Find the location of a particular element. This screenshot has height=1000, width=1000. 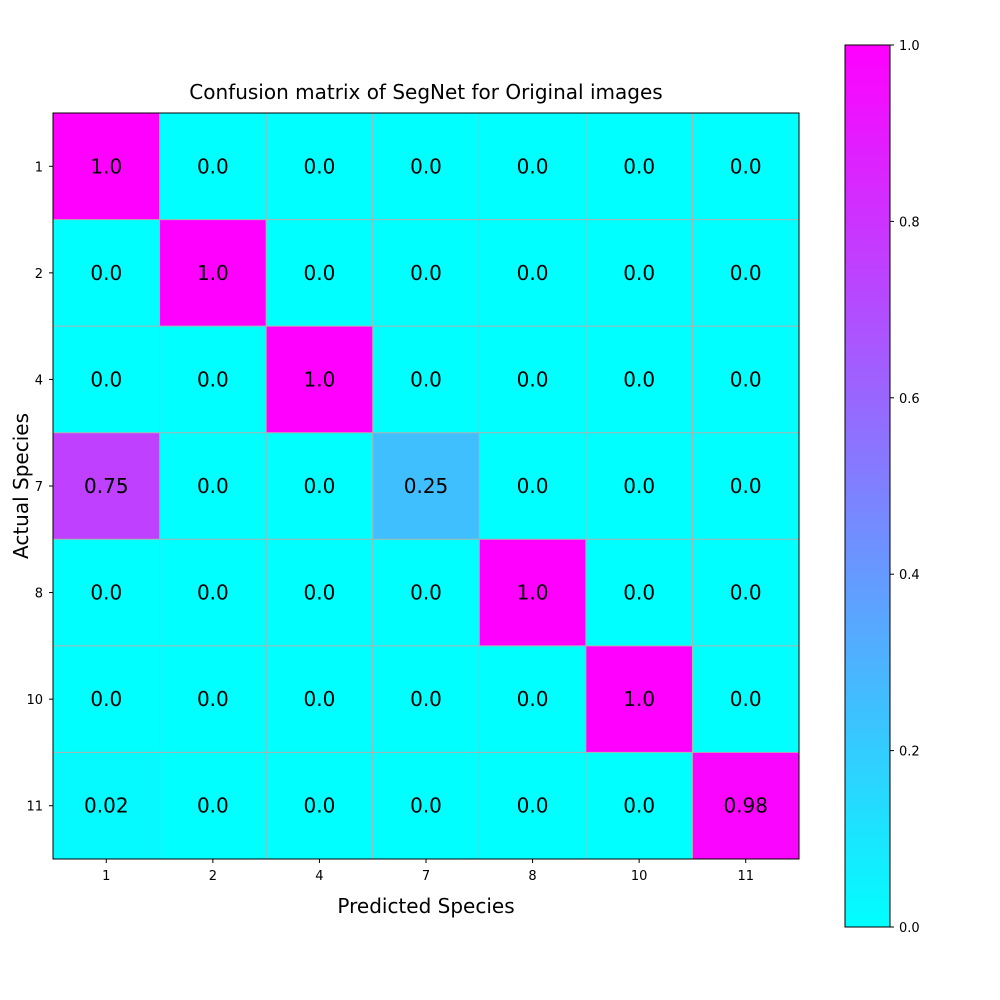

colorbar-tick-label: 0.2 is located at coordinates (909, 752).